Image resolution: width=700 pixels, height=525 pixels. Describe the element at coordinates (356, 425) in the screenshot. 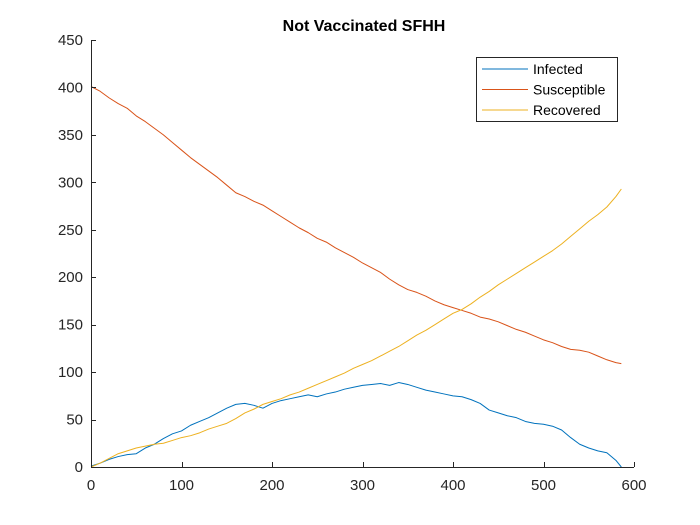

I see `series-line-infected` at that location.